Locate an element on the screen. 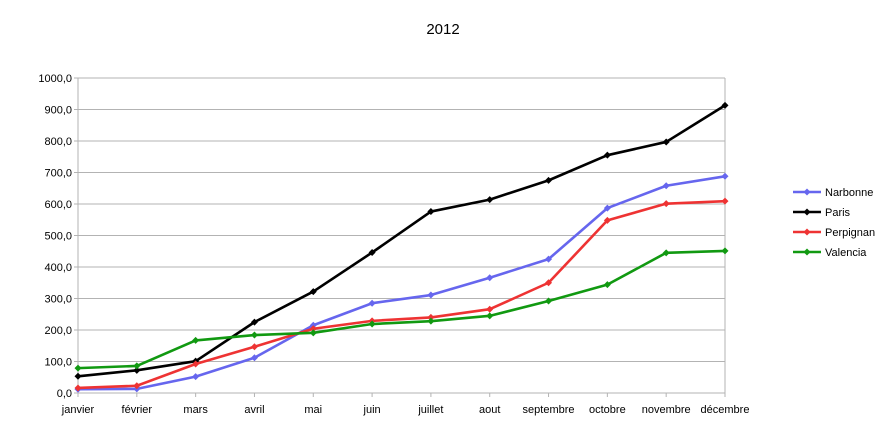 This screenshot has width=890, height=445. x-tick-label: aout is located at coordinates (489, 410).